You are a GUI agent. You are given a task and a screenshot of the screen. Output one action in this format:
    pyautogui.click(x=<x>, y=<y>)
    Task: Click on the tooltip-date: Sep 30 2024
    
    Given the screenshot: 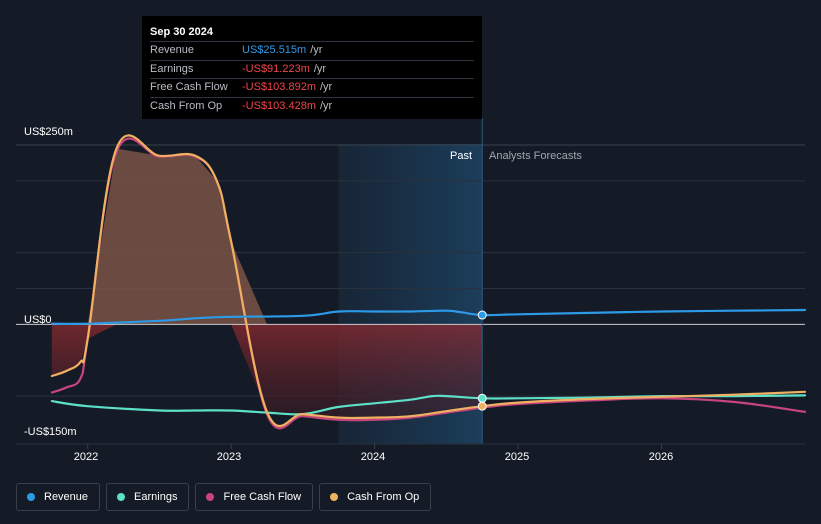 What is the action you would take?
    pyautogui.click(x=181, y=32)
    